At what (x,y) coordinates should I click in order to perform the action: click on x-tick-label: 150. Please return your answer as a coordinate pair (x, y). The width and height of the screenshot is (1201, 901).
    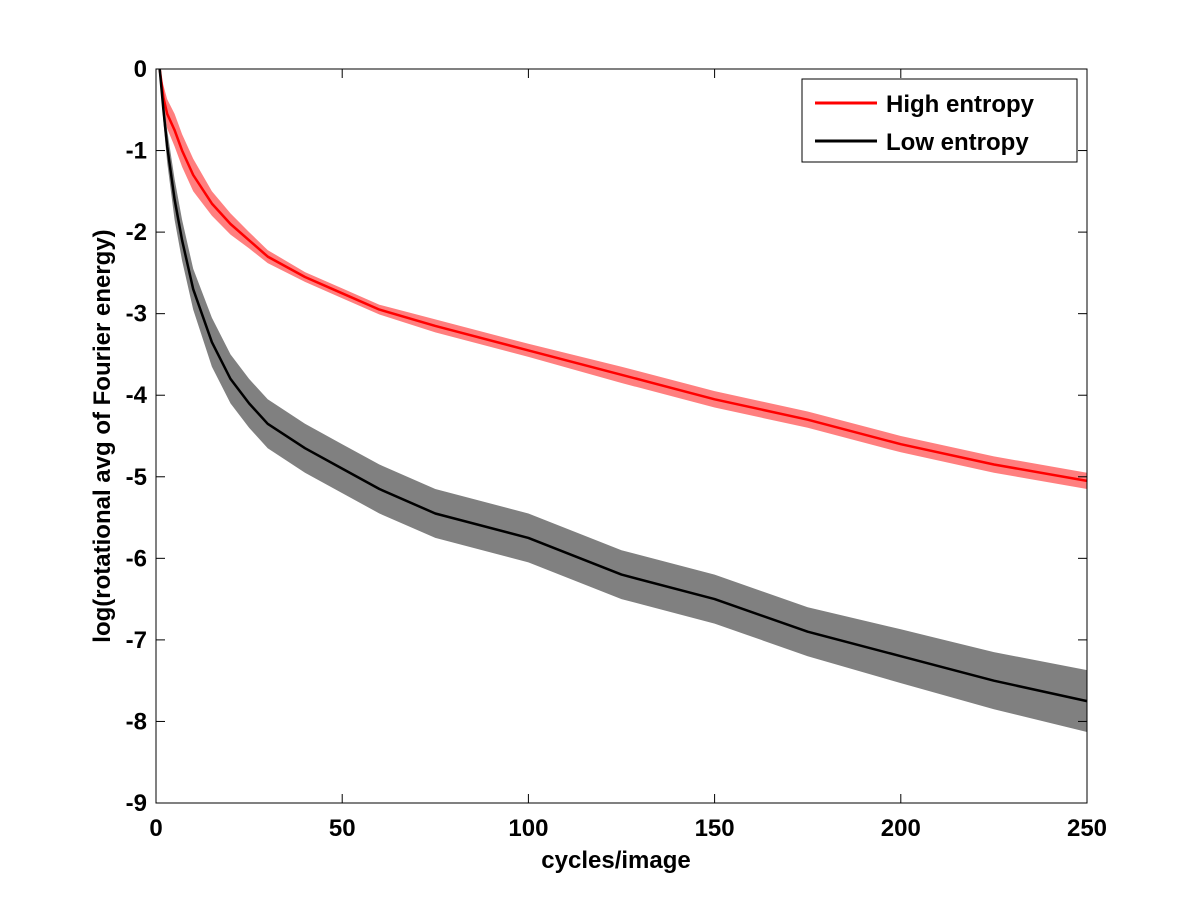
    Looking at the image, I should click on (715, 828).